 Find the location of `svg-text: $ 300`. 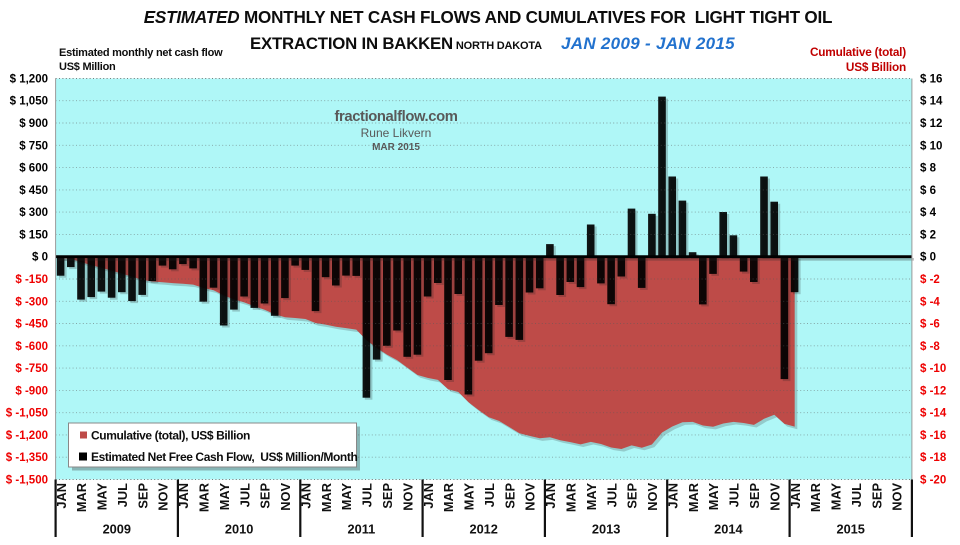

svg-text: $ 300 is located at coordinates (33, 213).